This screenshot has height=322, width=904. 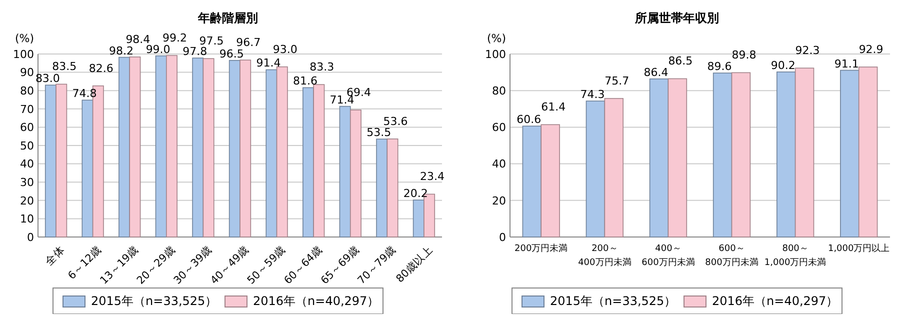 I want to click on data-label: 91.4, so click(x=268, y=63).